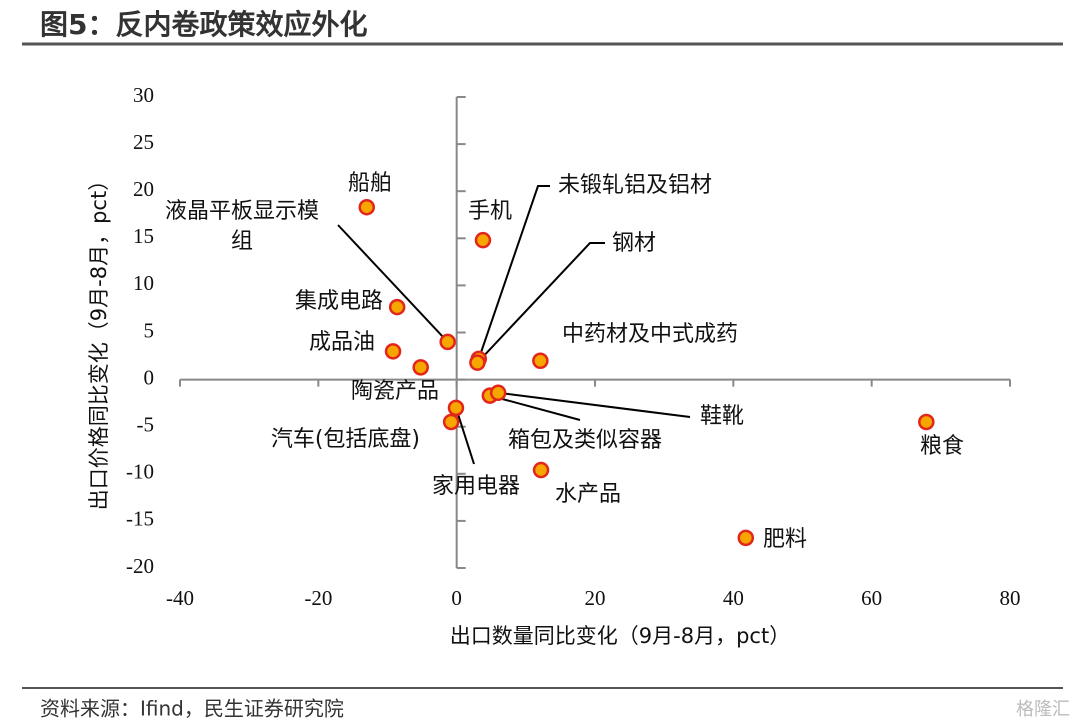 The height and width of the screenshot is (726, 1080). What do you see at coordinates (341, 342) in the screenshot?
I see `point-label: 成品油` at bounding box center [341, 342].